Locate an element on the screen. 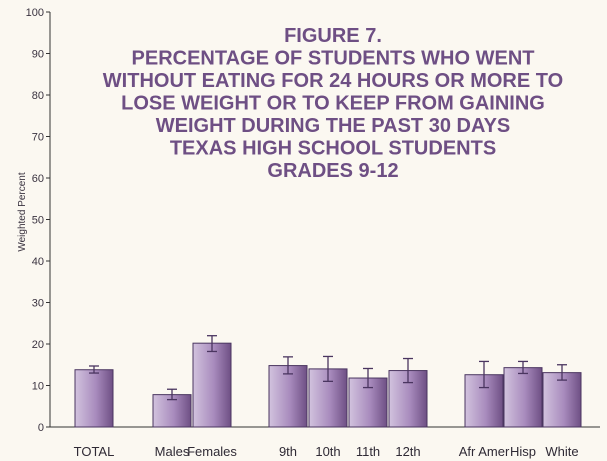 The image size is (607, 461). title-line-5: WEIGHT DURING THE PAST 30 DAYS is located at coordinates (333, 126).